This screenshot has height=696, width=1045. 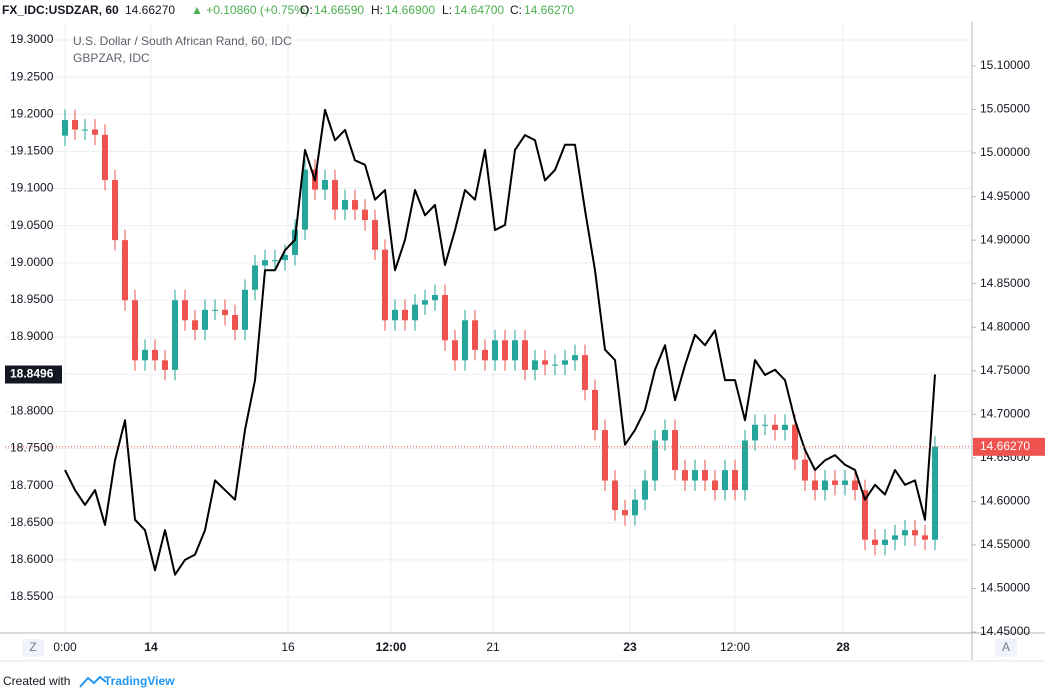 What do you see at coordinates (549, 10) in the screenshot?
I see `header-c-value: 14.66270` at bounding box center [549, 10].